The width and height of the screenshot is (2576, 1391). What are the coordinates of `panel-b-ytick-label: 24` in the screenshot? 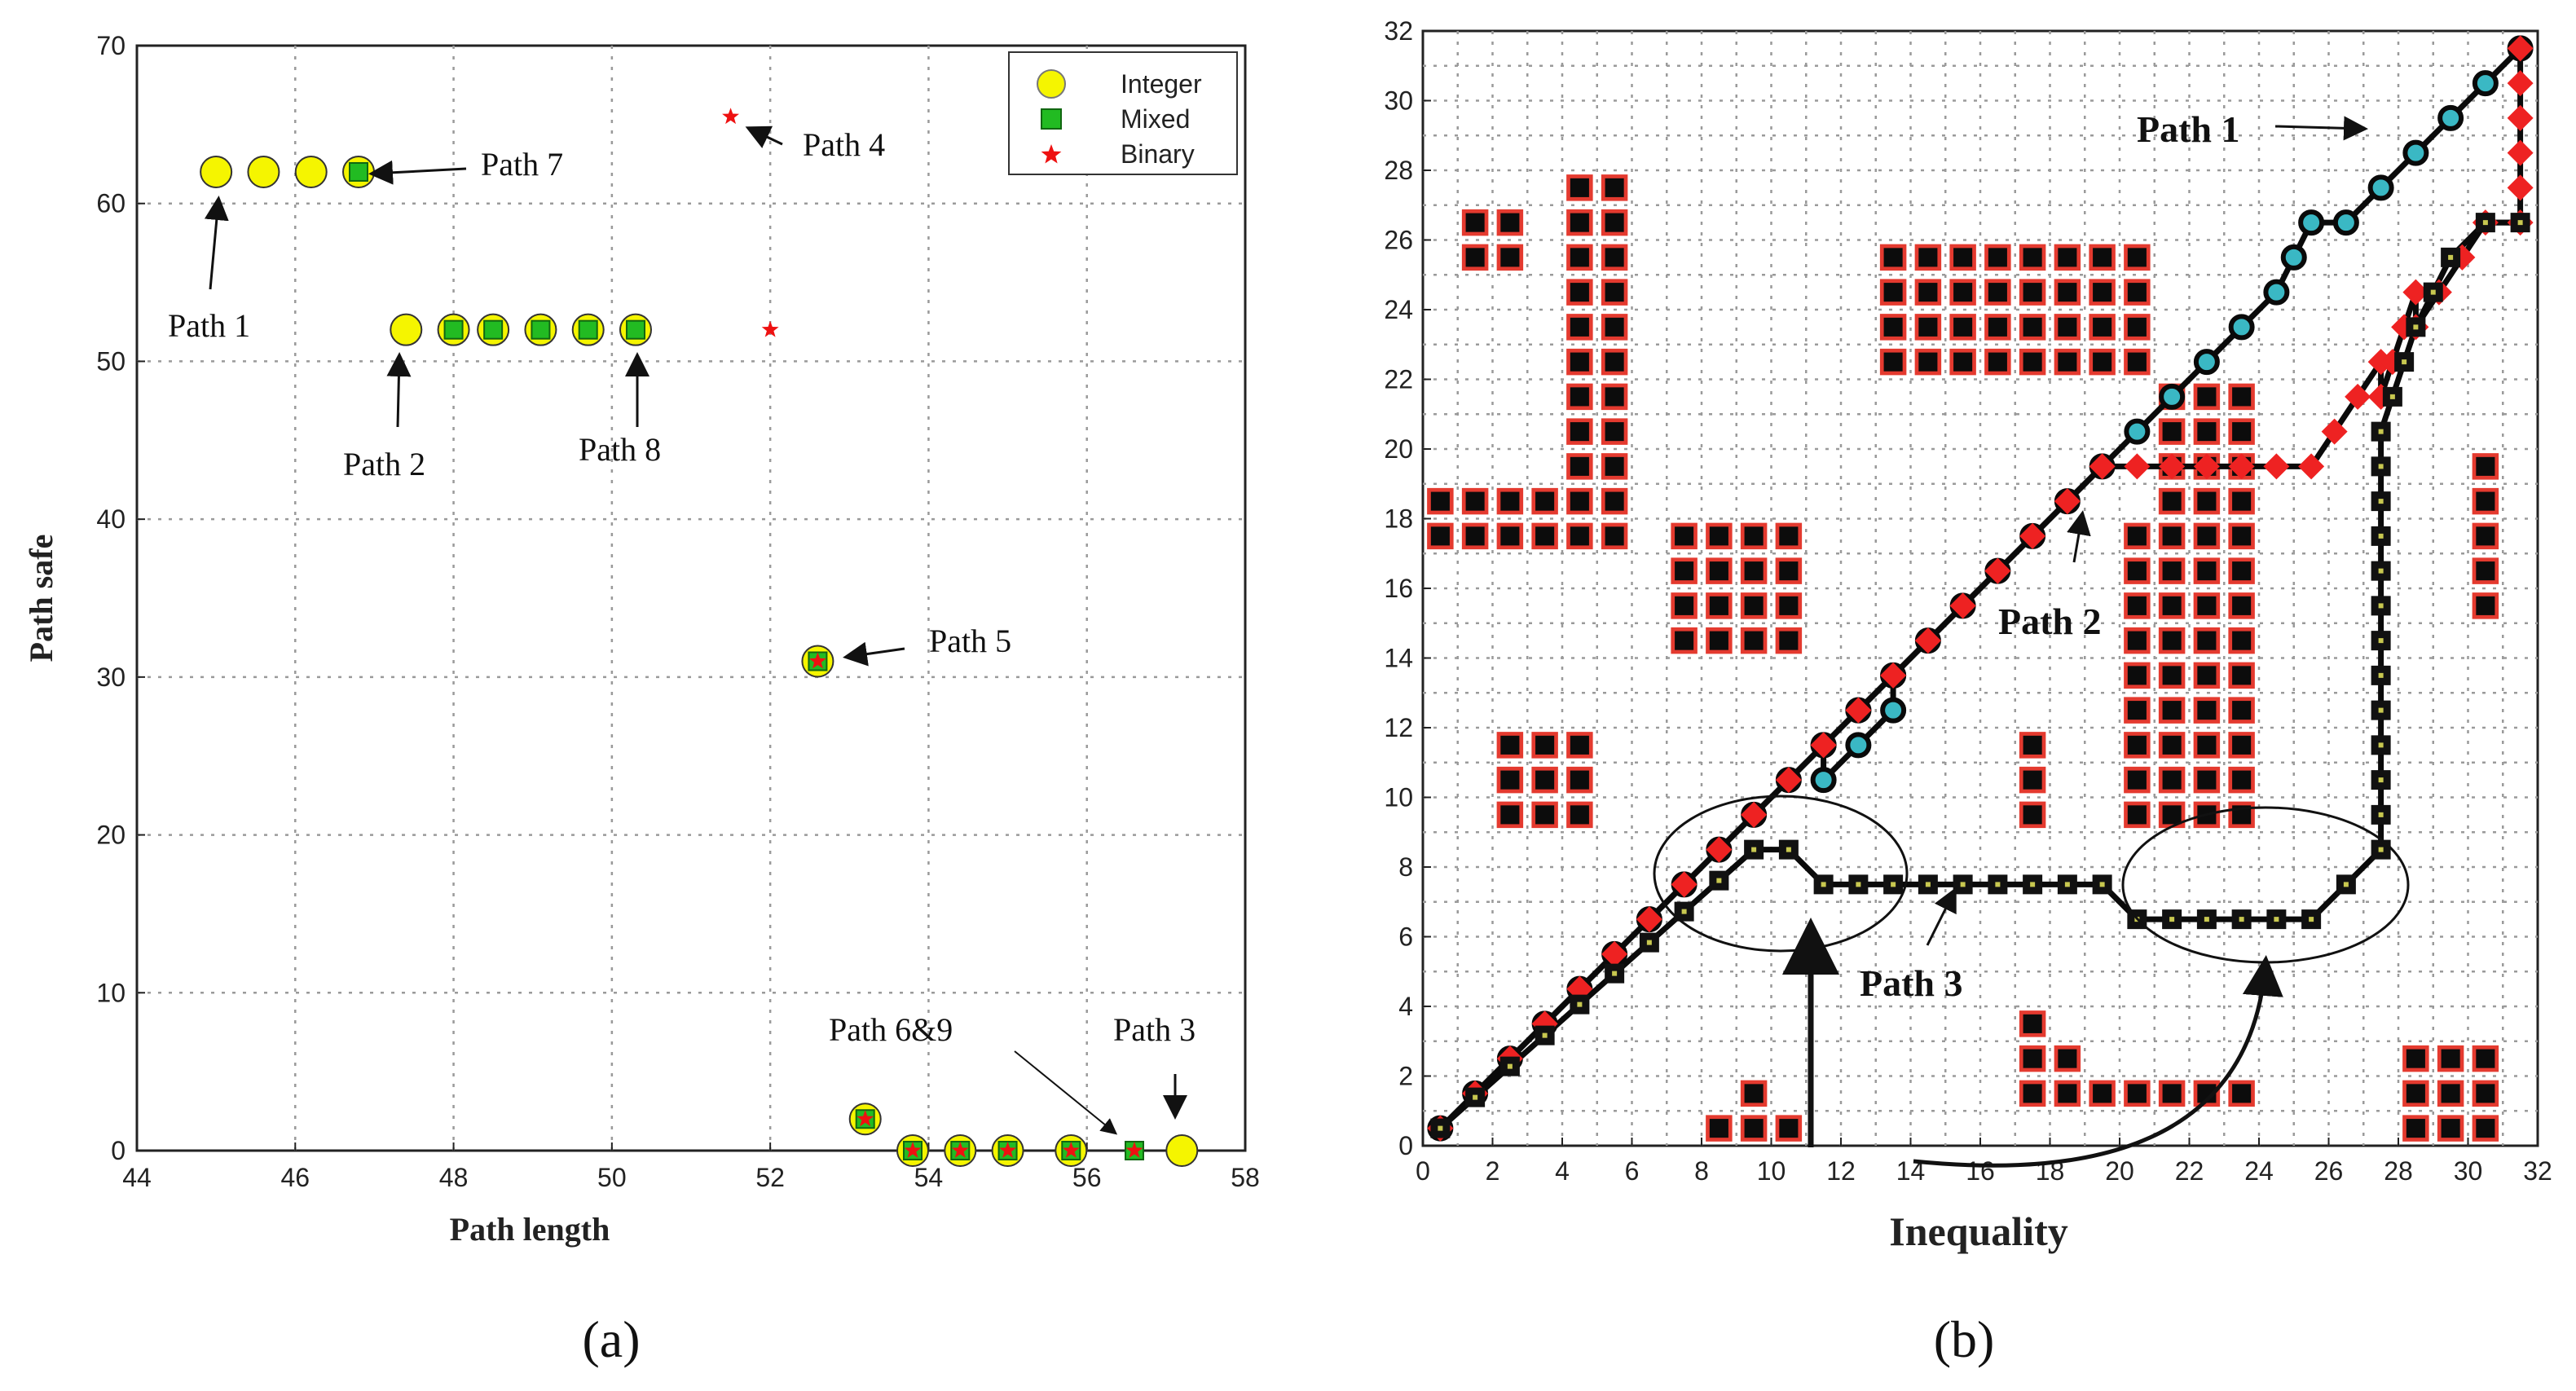 It's located at (1398, 309).